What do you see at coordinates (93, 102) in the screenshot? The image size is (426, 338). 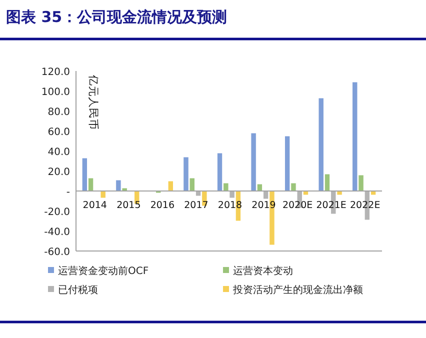 I see `y-axis-title: 亿元人民币` at bounding box center [93, 102].